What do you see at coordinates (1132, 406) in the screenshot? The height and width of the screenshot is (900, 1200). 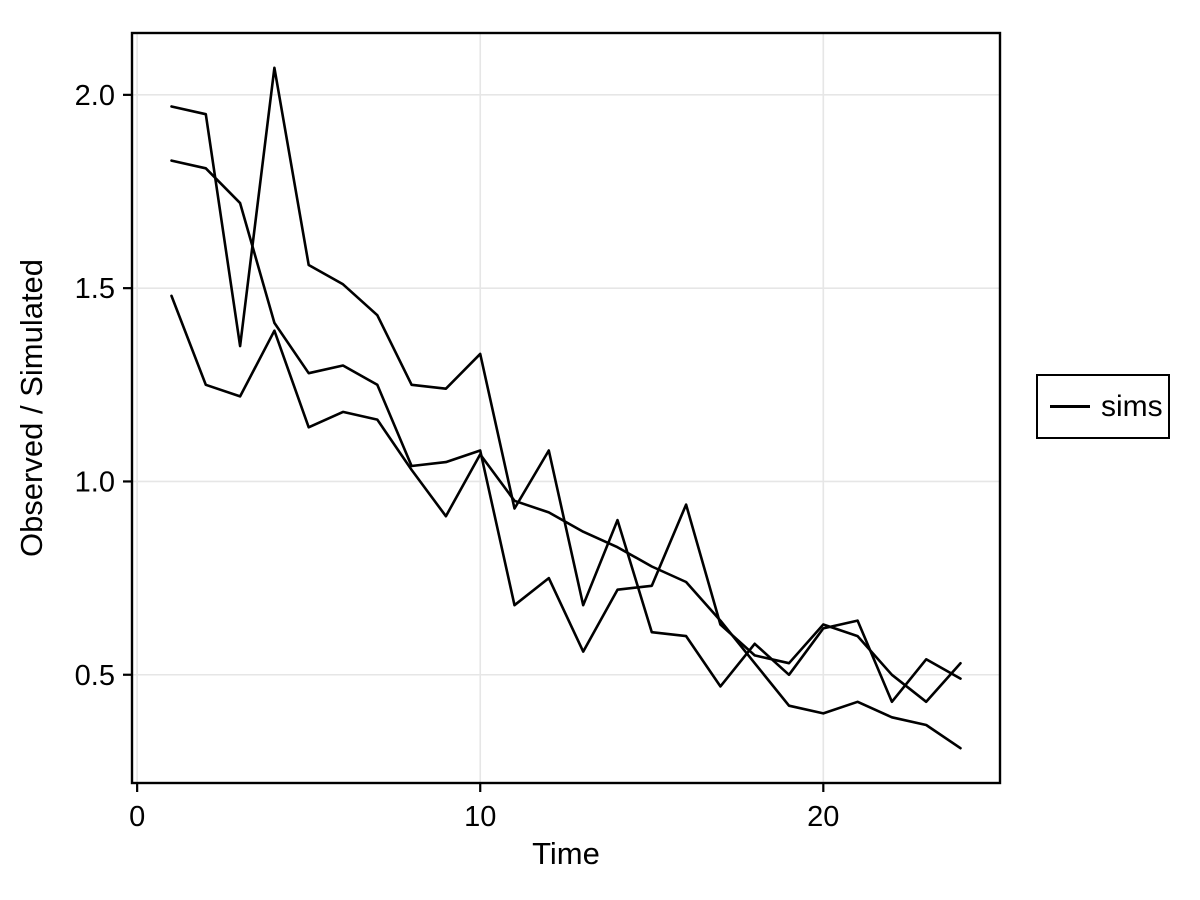 I see `legend-label: sims` at bounding box center [1132, 406].